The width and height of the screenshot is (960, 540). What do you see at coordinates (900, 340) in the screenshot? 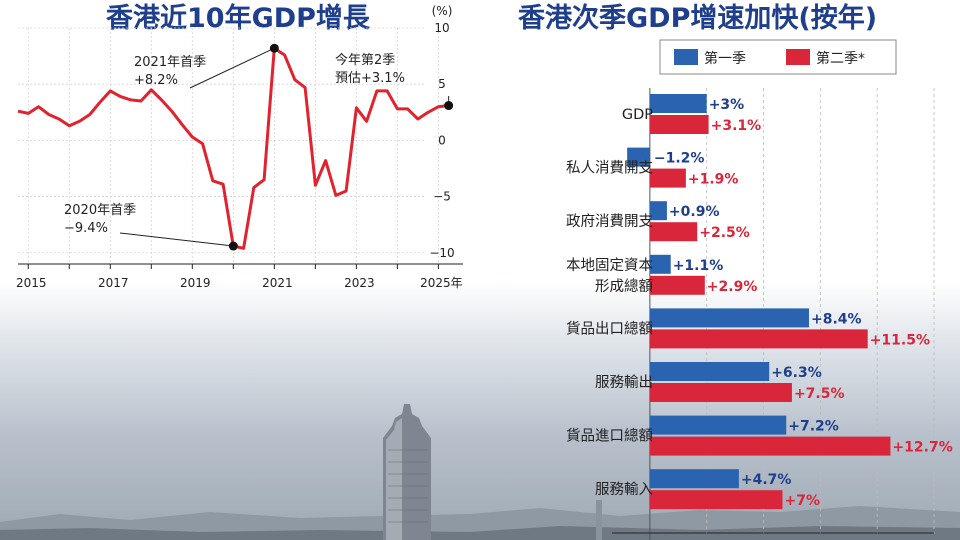
I see `bar-value-label: +11.5%` at bounding box center [900, 340].